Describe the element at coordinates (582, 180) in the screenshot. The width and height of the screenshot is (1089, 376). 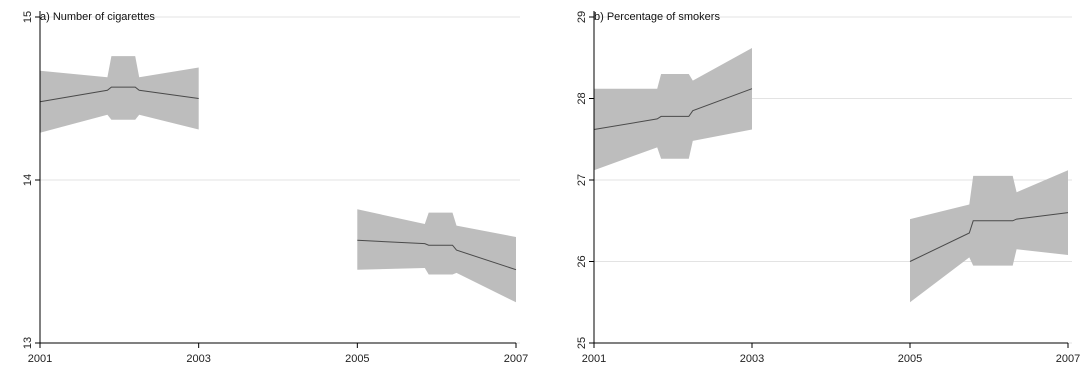
I see `y-tick-label: 27` at that location.